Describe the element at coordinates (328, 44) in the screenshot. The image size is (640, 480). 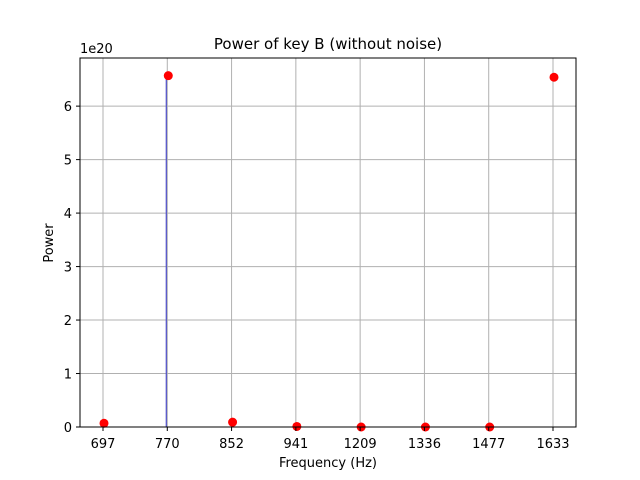
I see `chart-title: Power of key B (without noise)` at that location.